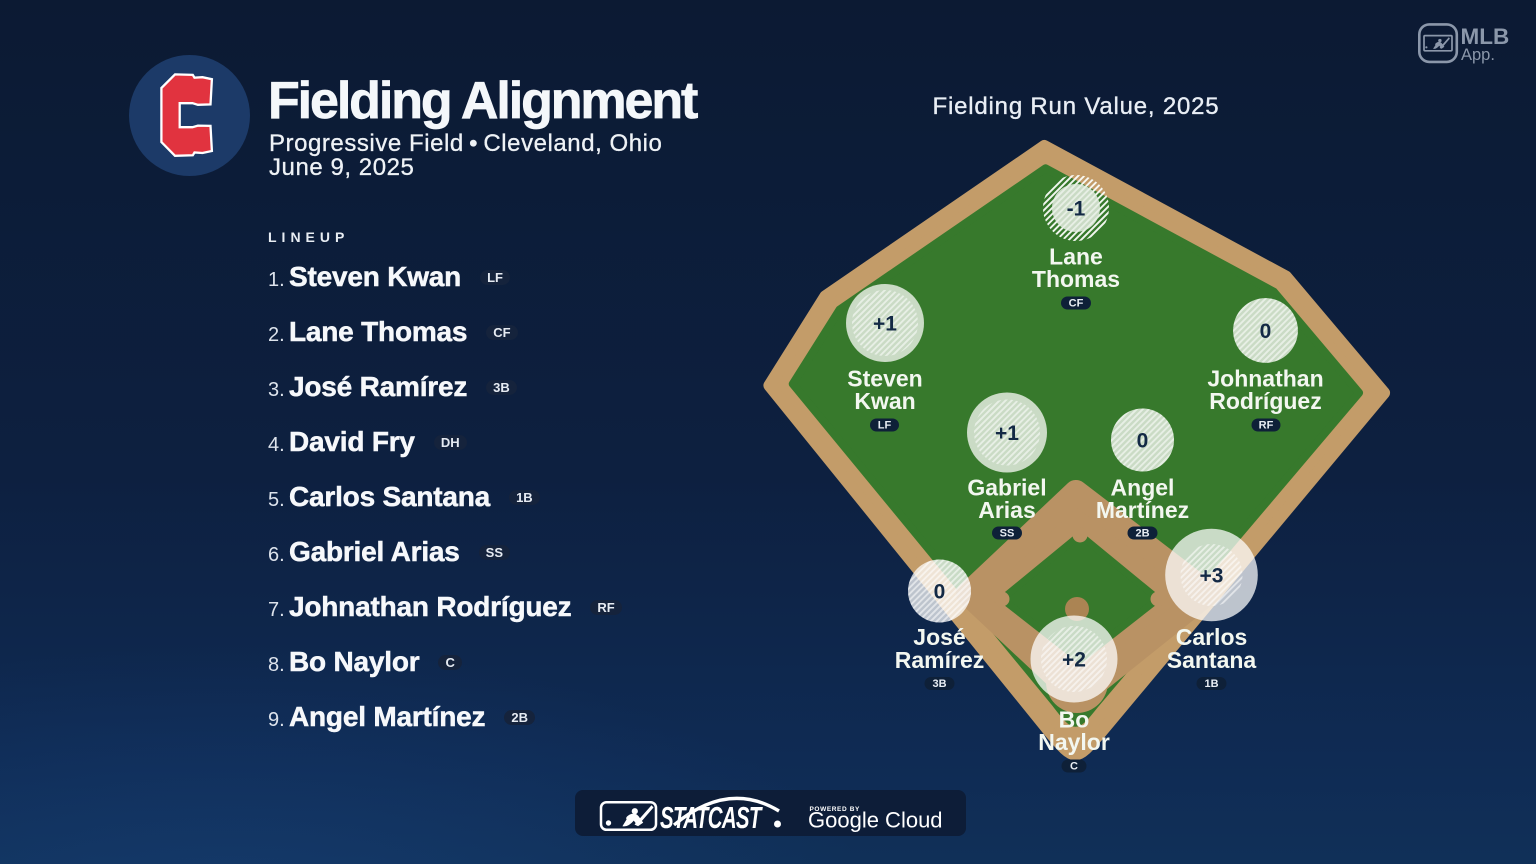 This screenshot has width=1536, height=864. Describe the element at coordinates (1265, 401) in the screenshot. I see `svg-text: Rodríguez` at that location.